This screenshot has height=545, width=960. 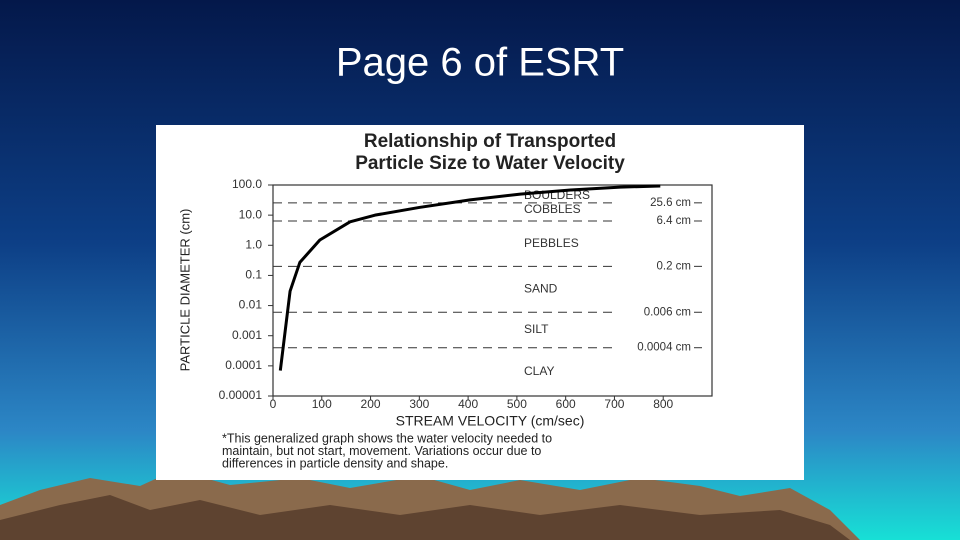 What do you see at coordinates (552, 209) in the screenshot?
I see `region-label: COBBLES` at bounding box center [552, 209].